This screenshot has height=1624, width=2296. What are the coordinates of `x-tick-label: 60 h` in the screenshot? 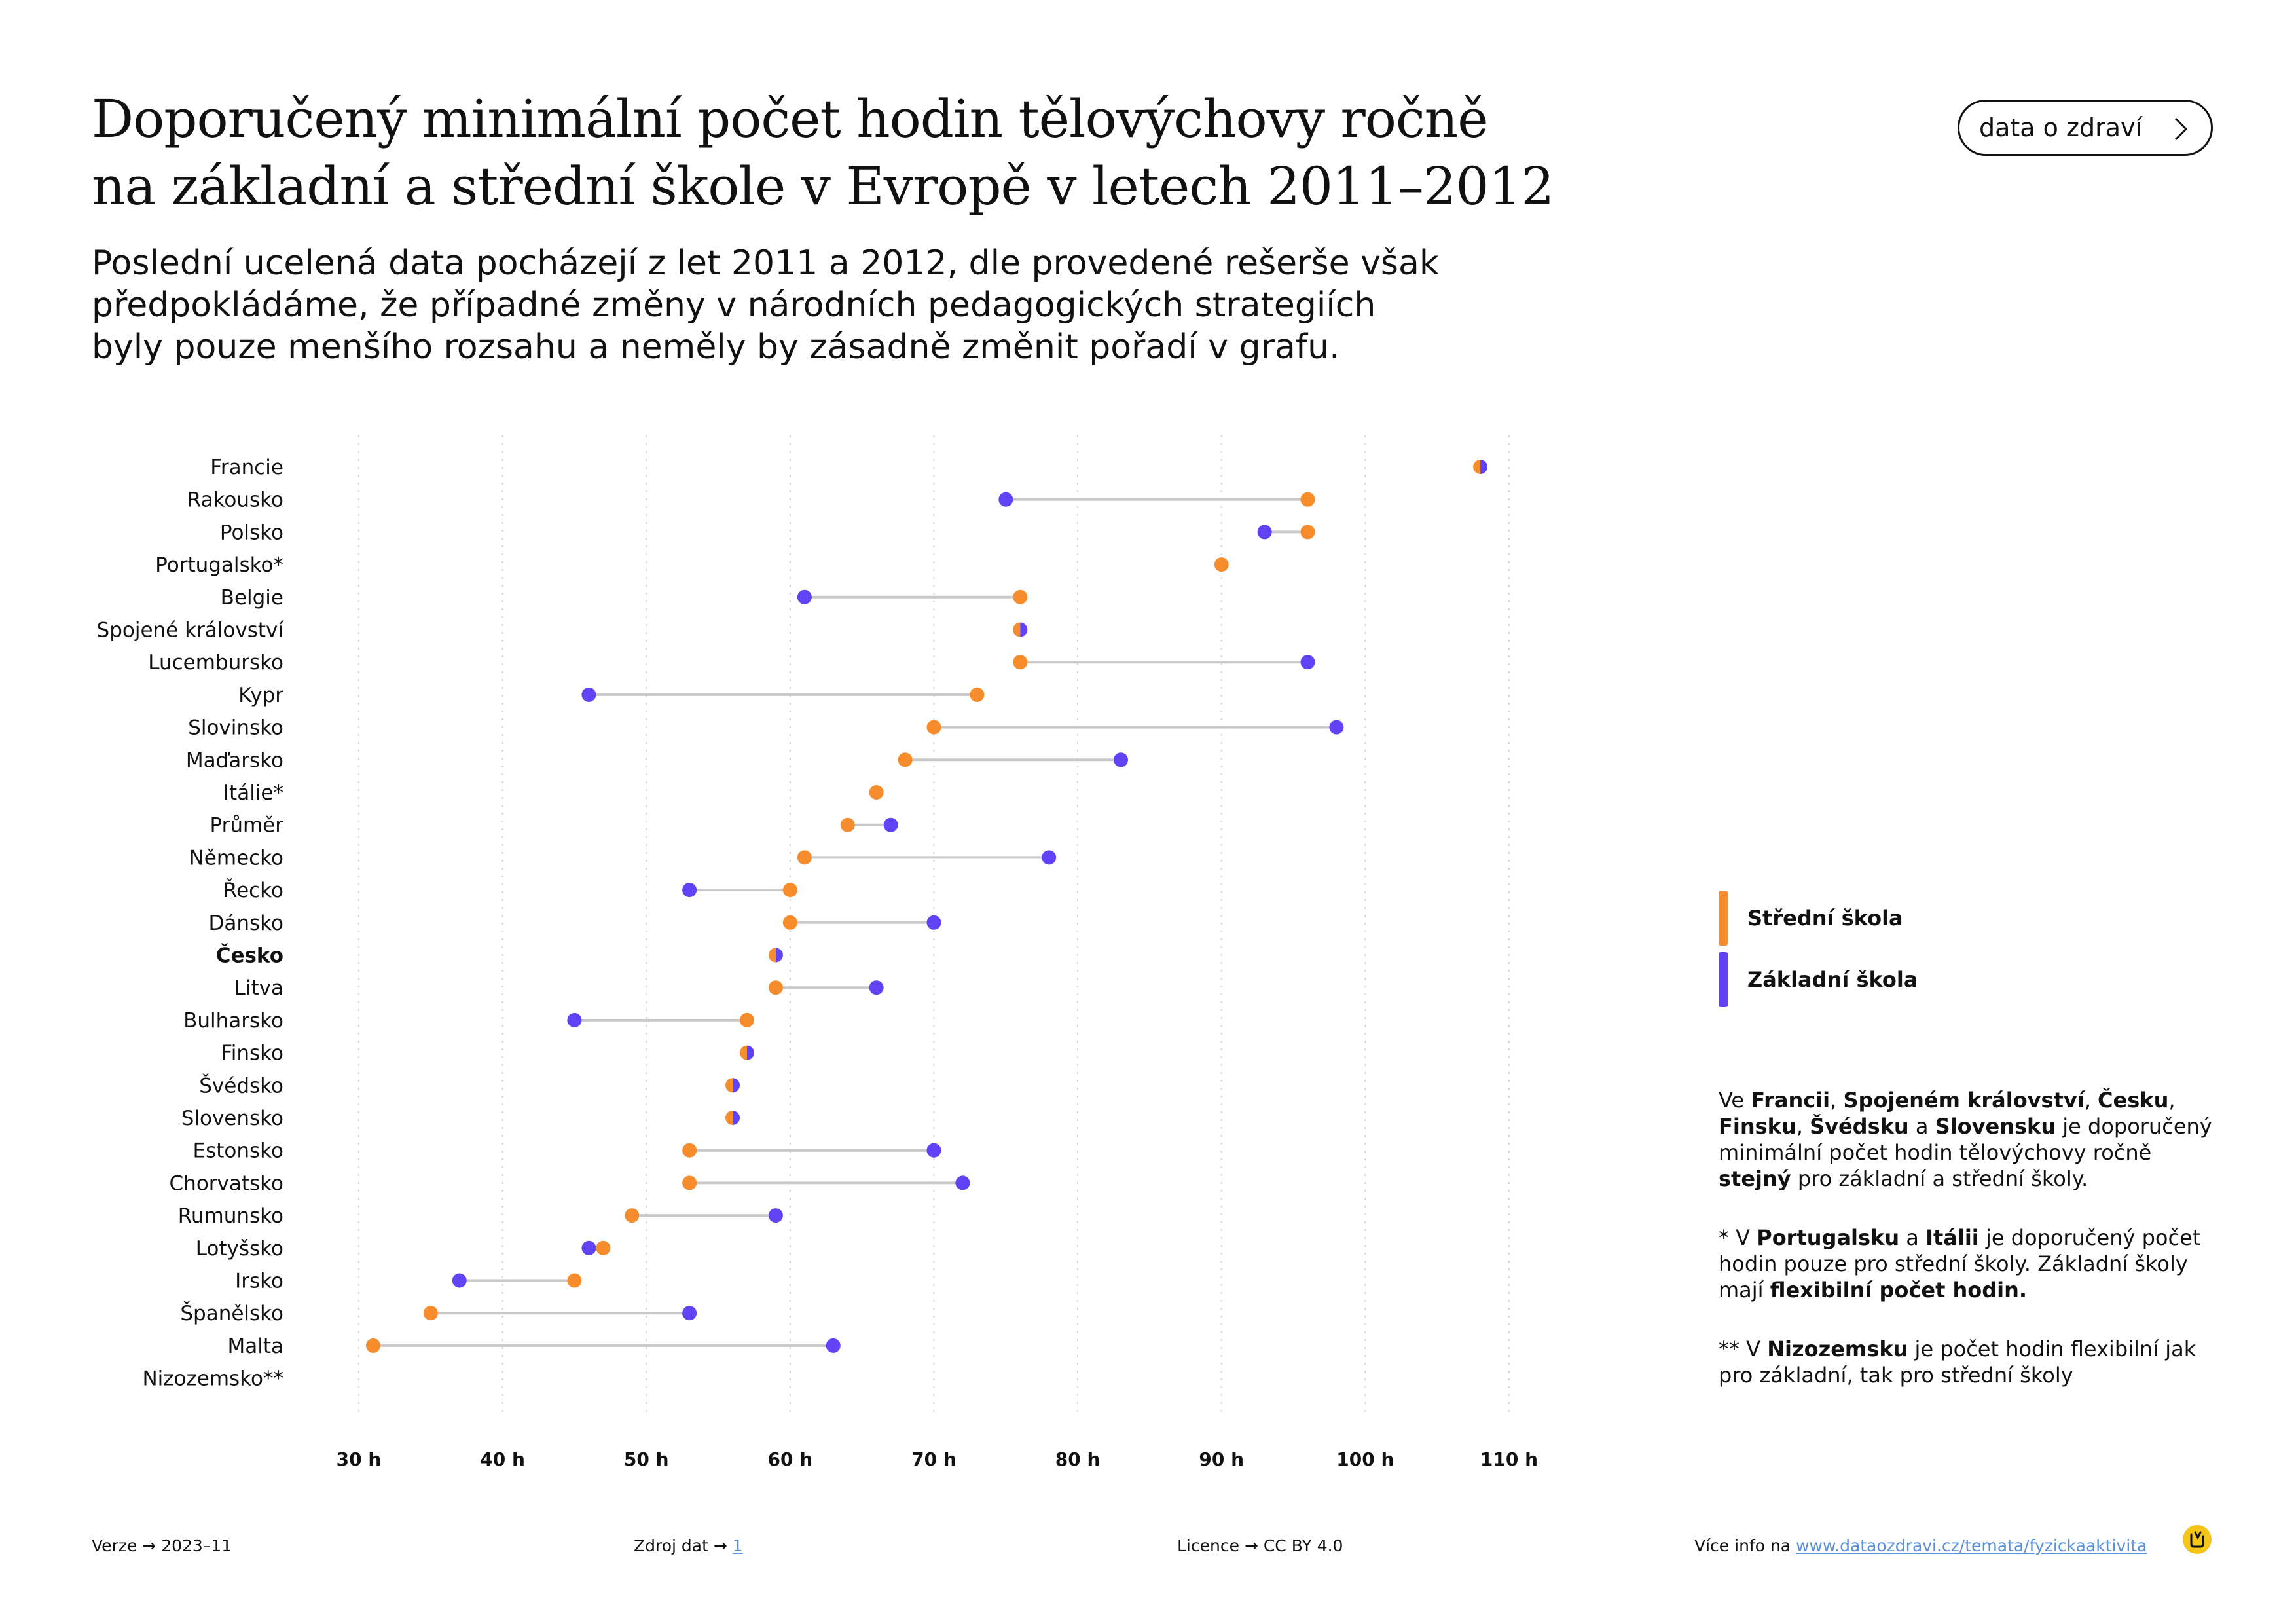 It's located at (790, 1459).